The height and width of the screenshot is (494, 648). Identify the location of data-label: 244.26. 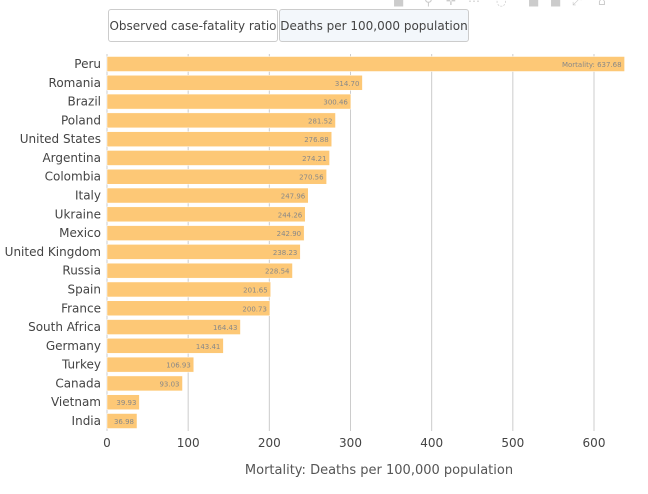
(290, 215).